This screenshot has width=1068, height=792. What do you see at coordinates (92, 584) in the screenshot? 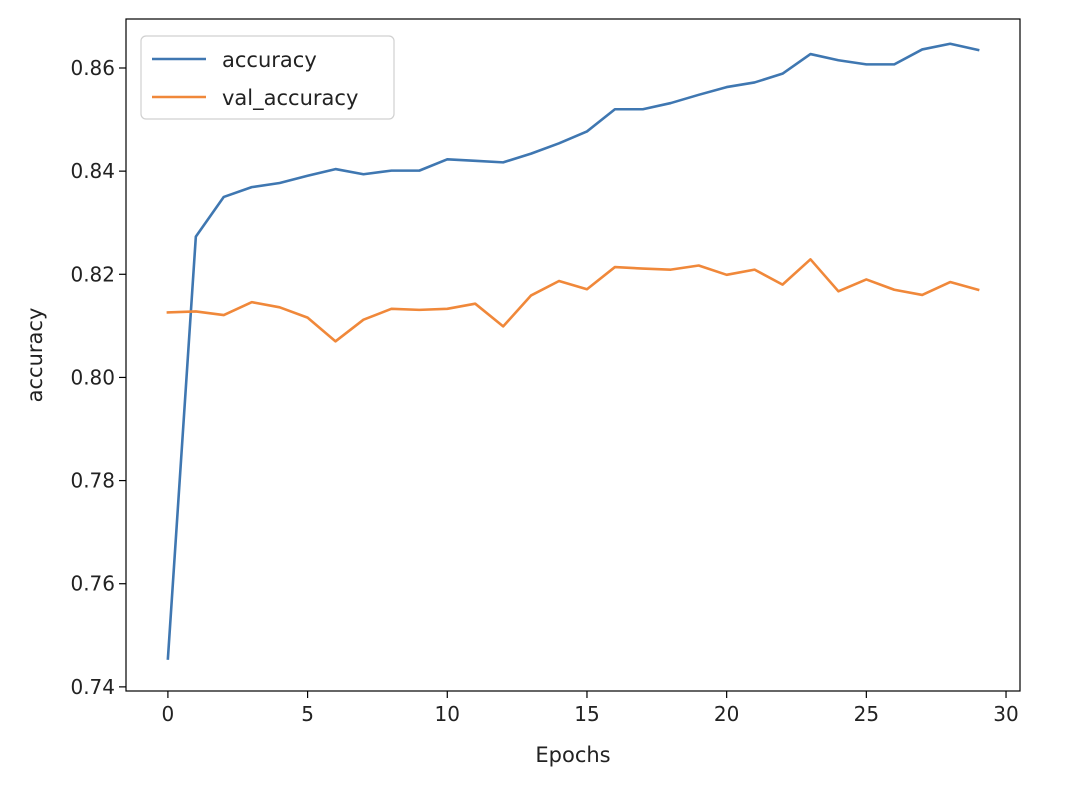
I see `y-tick-label: 0.76` at bounding box center [92, 584].